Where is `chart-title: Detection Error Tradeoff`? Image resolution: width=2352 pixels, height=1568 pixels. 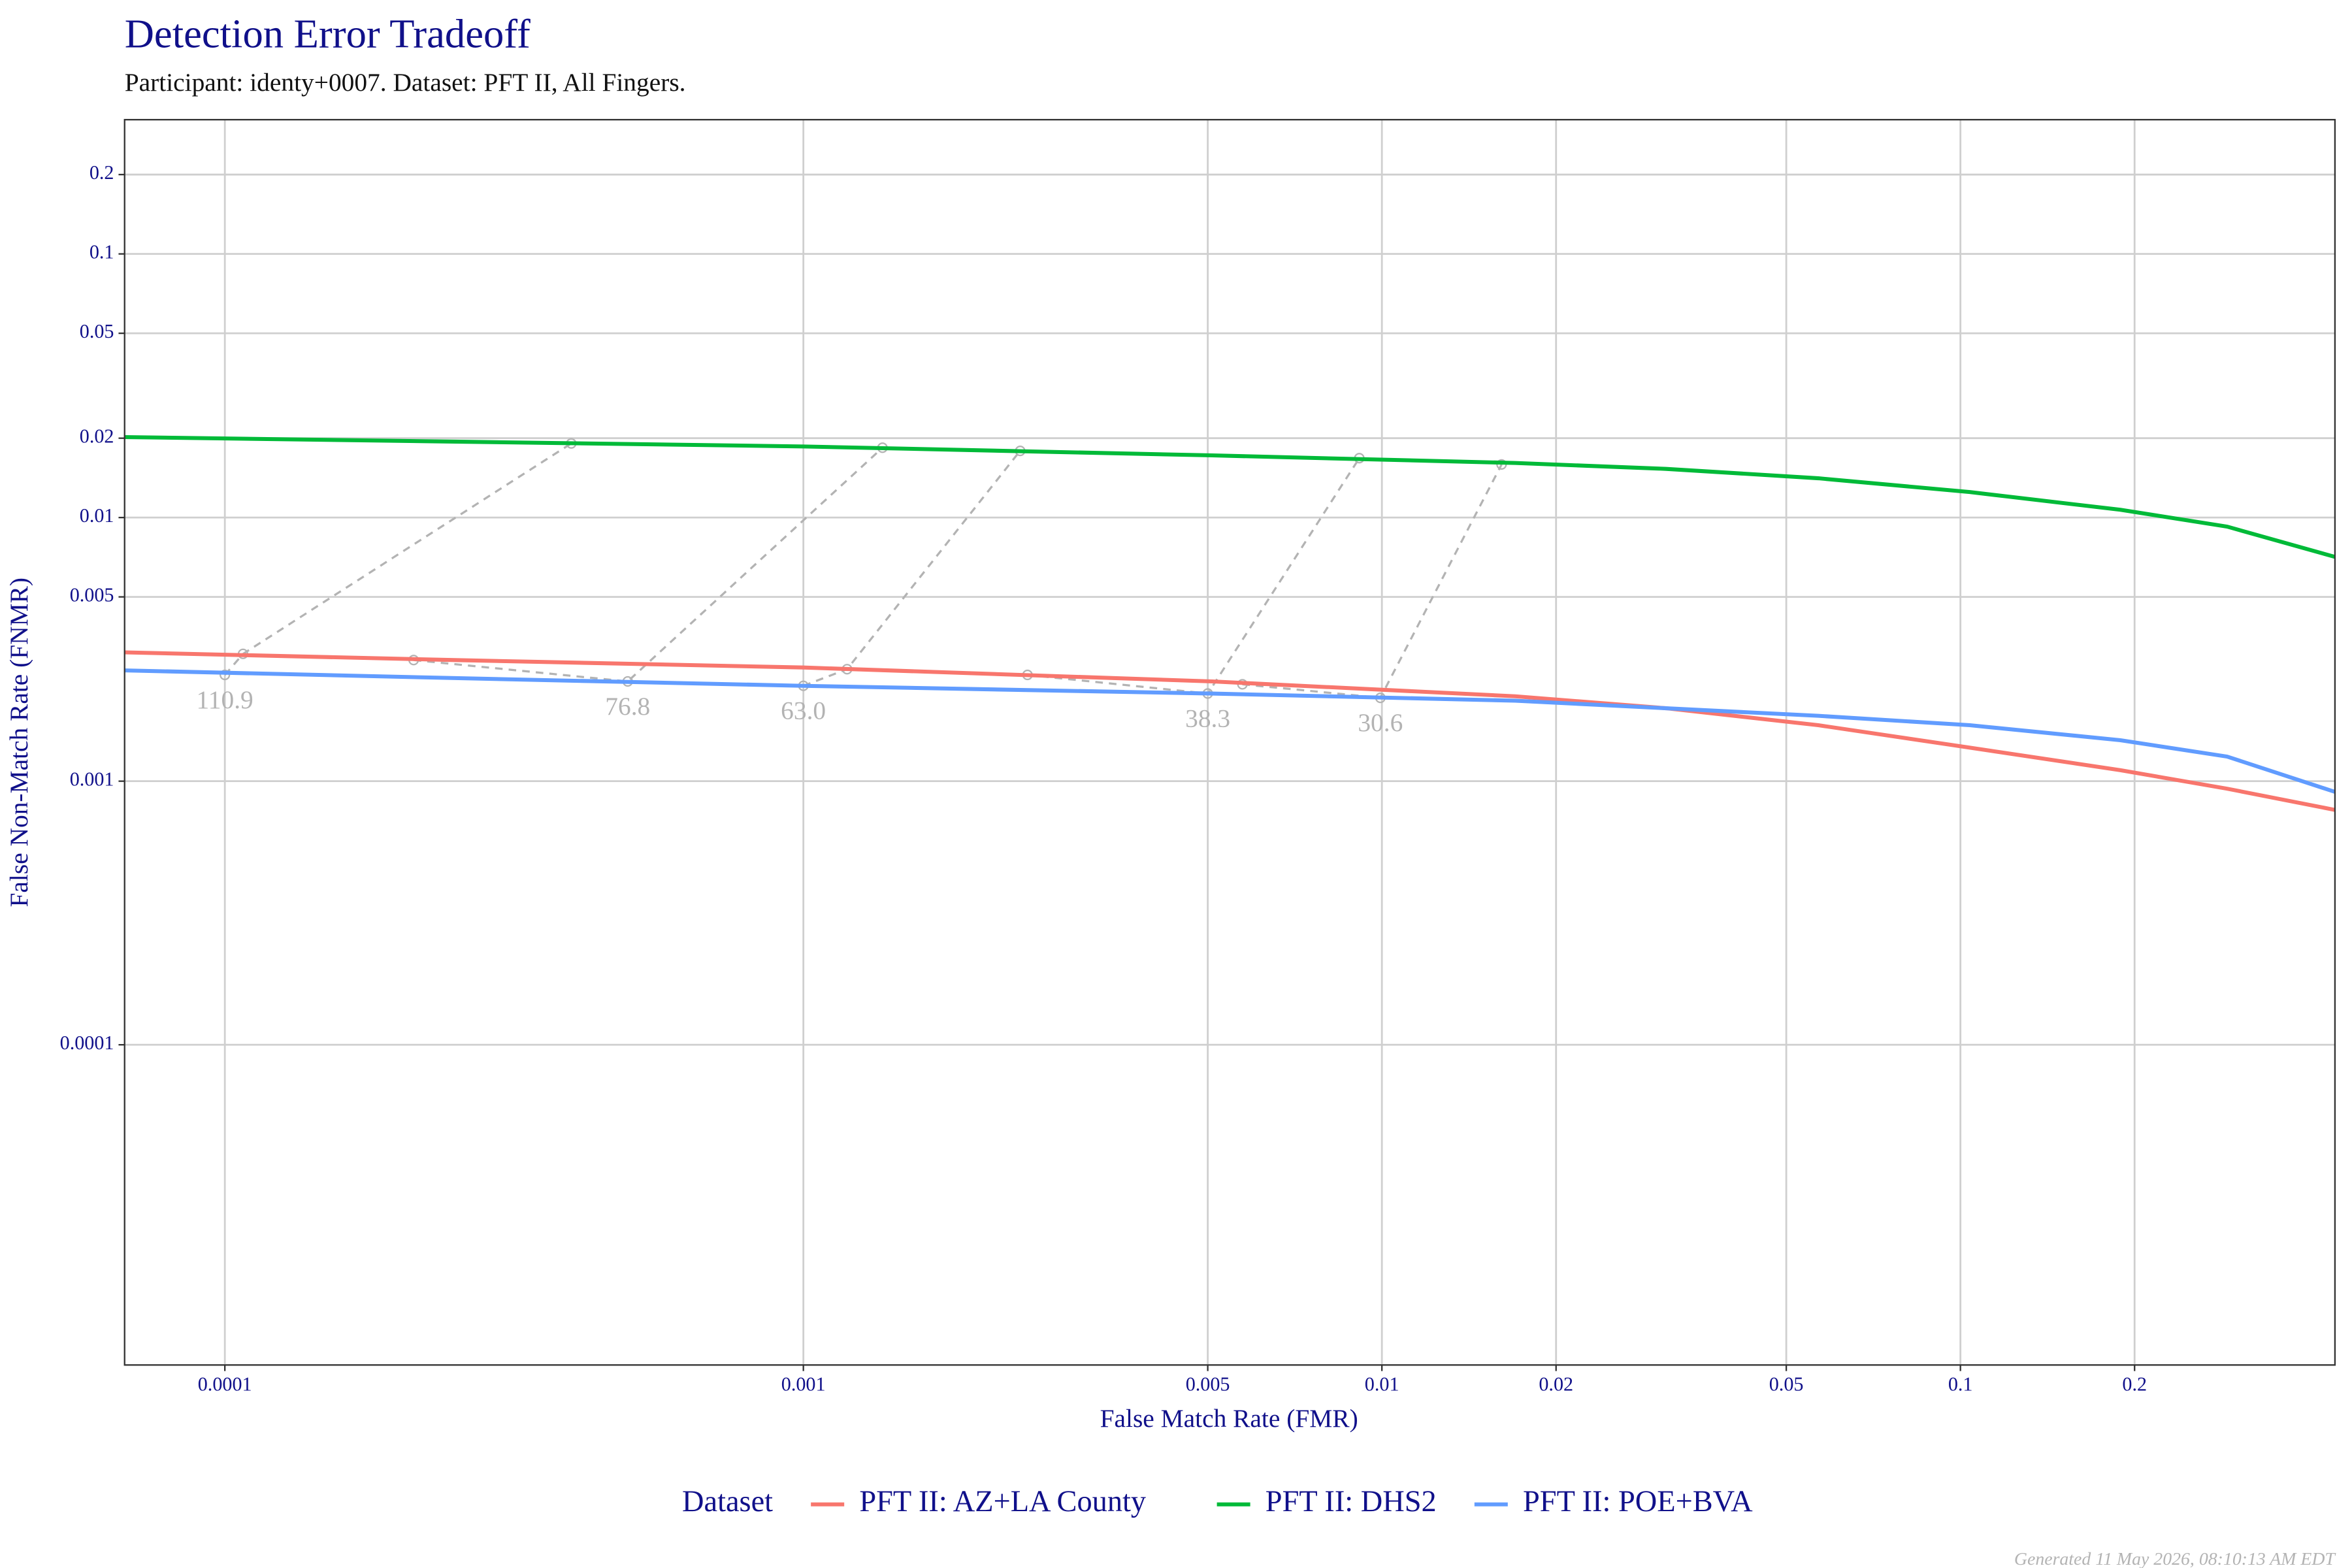
chart-title: Detection Error Tradeoff is located at coordinates (328, 33).